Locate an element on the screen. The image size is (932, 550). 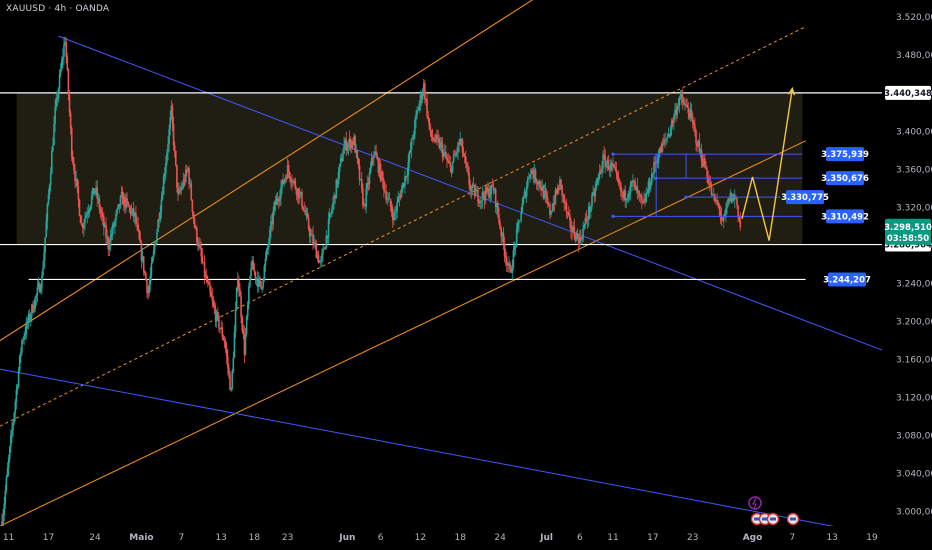
price-axis-panel is located at coordinates (907, 263).